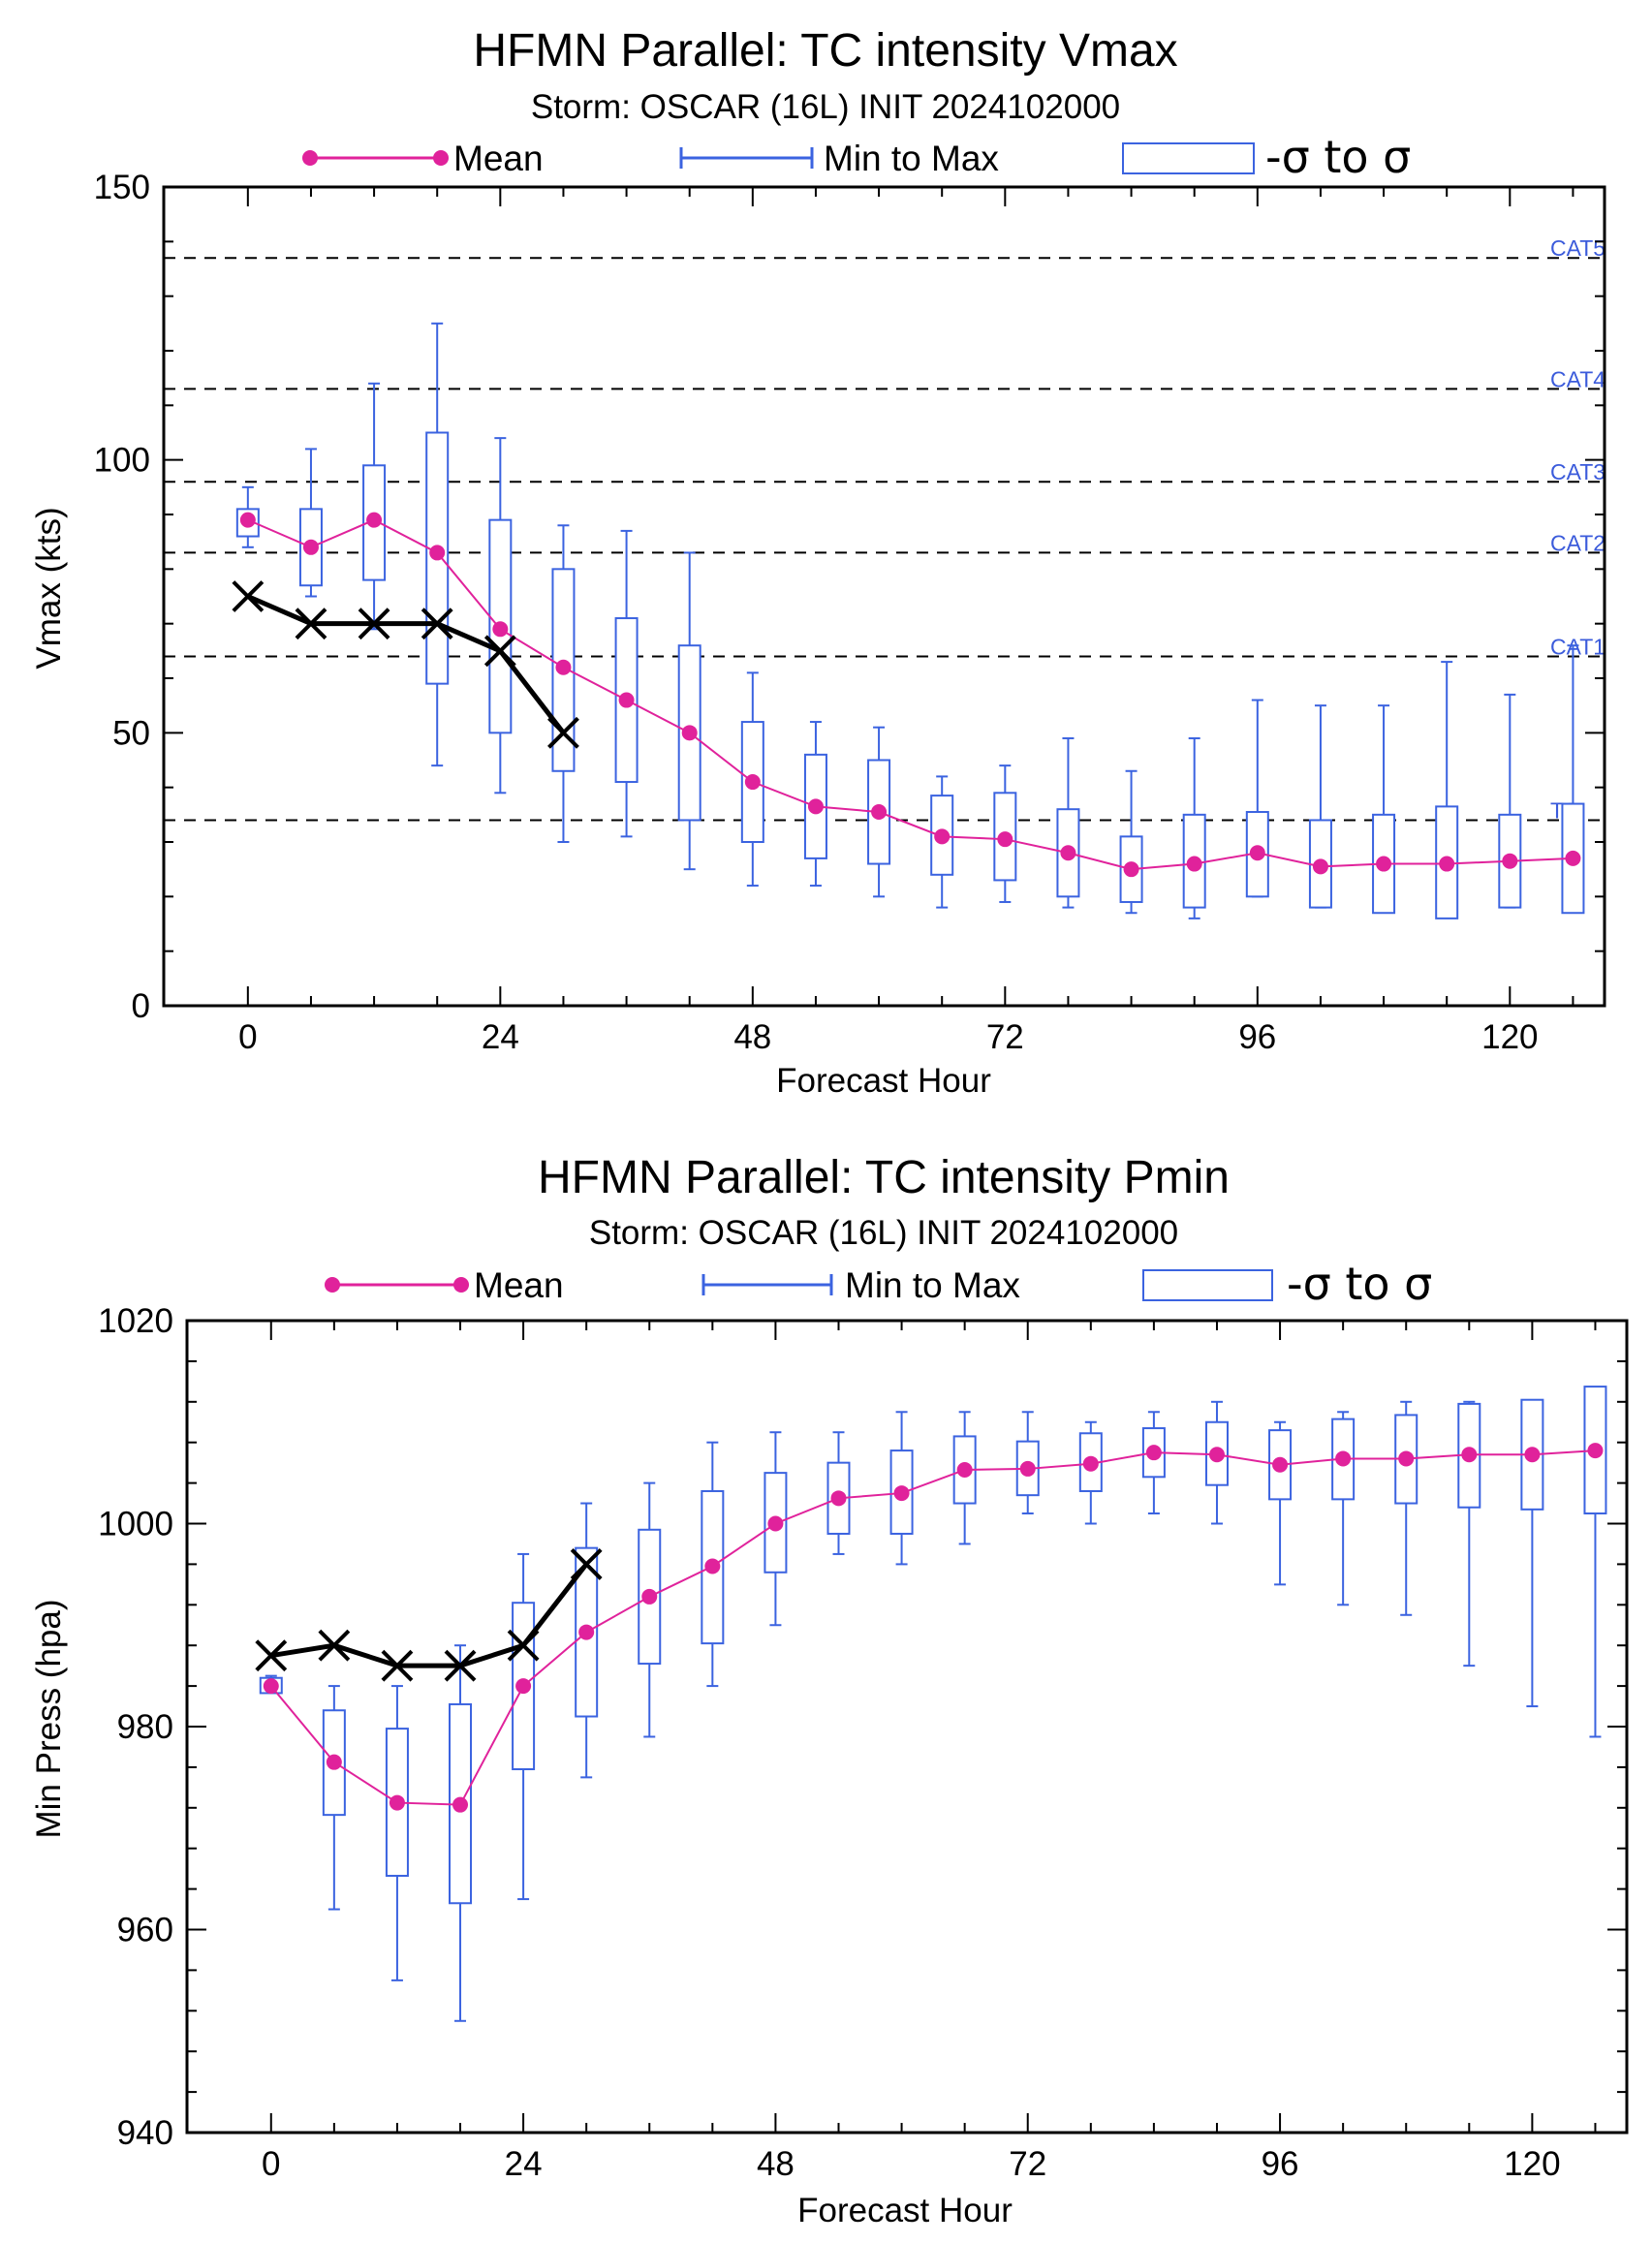 The height and width of the screenshot is (2244, 1652). I want to click on pmin-chart-subtitle: Storm: OSCAR (16L) INIT 2024102000, so click(883, 1233).